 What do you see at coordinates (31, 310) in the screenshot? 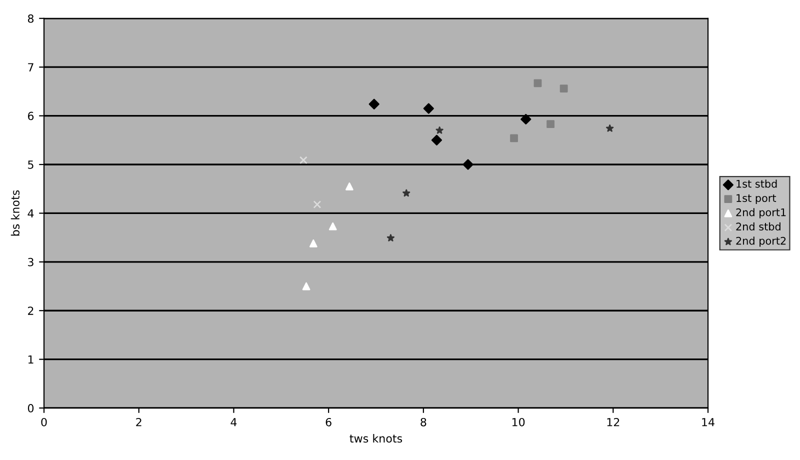
I see `y-tick-label: 2` at bounding box center [31, 310].